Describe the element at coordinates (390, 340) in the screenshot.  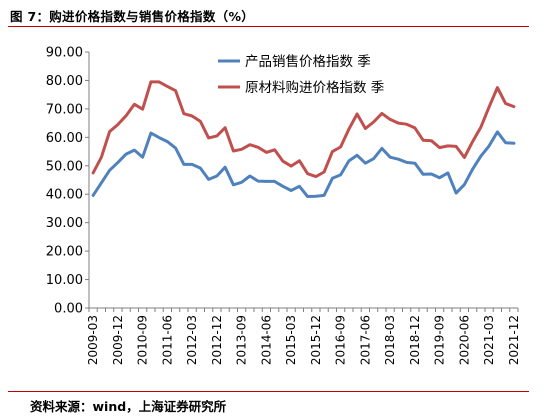
I see `x-tick-label: 2018-03` at that location.